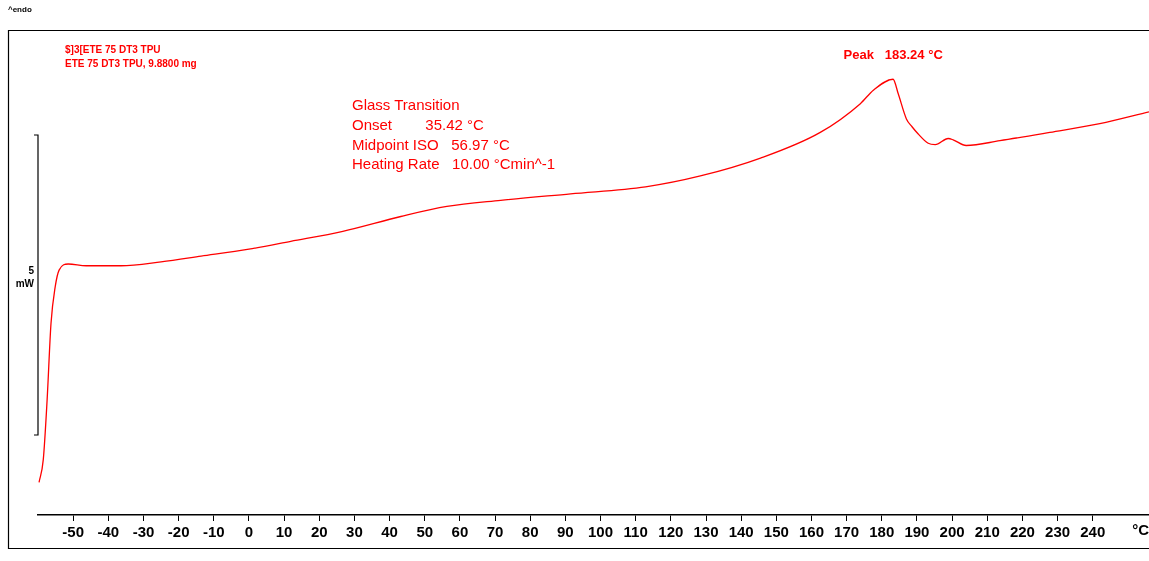 This screenshot has height=561, width=1149. Describe the element at coordinates (811, 532) in the screenshot. I see `x-tick-label: 160` at that location.